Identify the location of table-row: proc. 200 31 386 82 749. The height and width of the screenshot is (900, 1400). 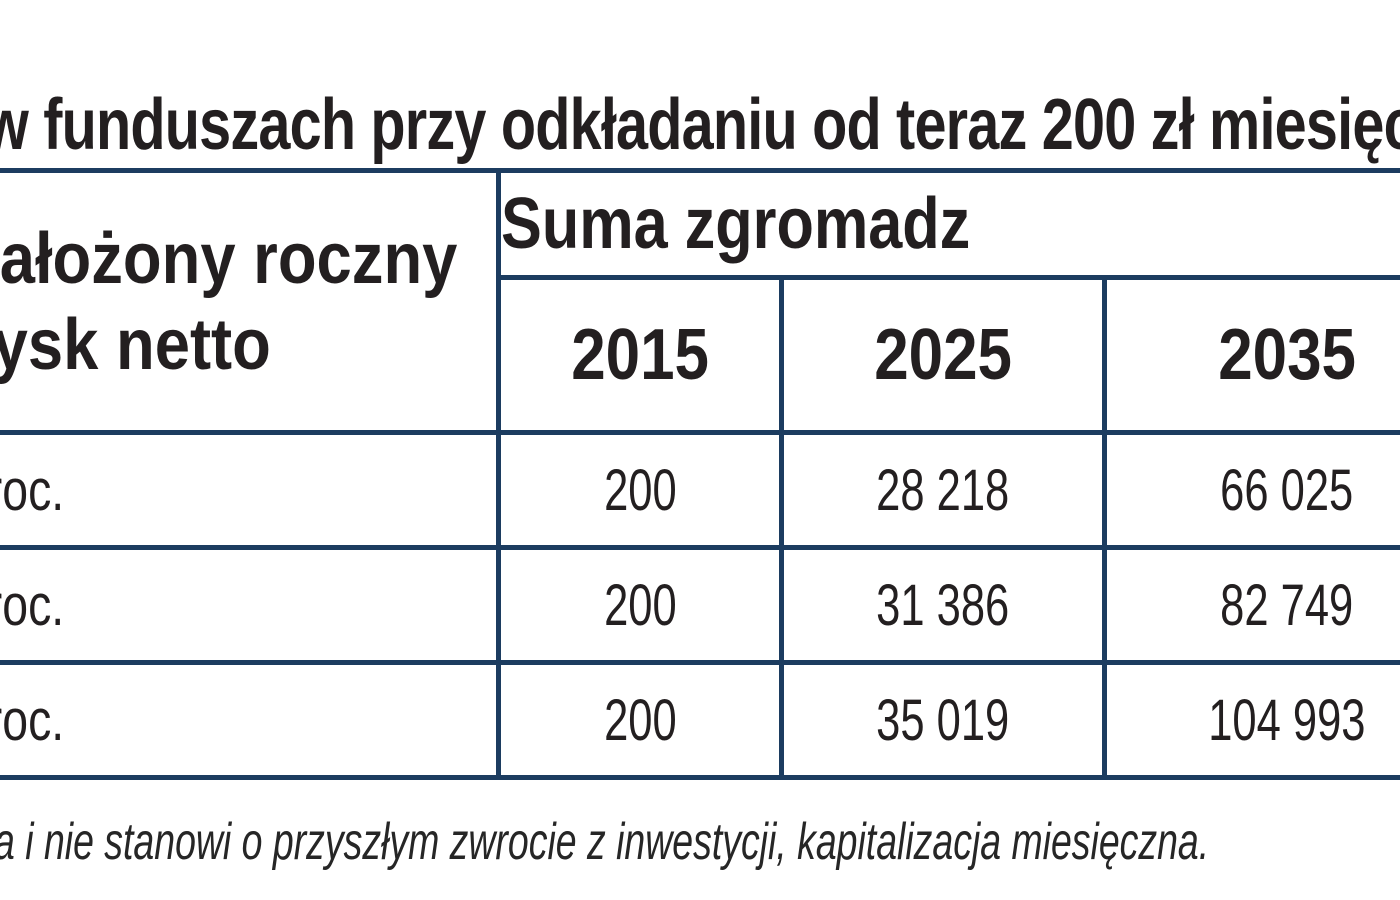
(700, 605).